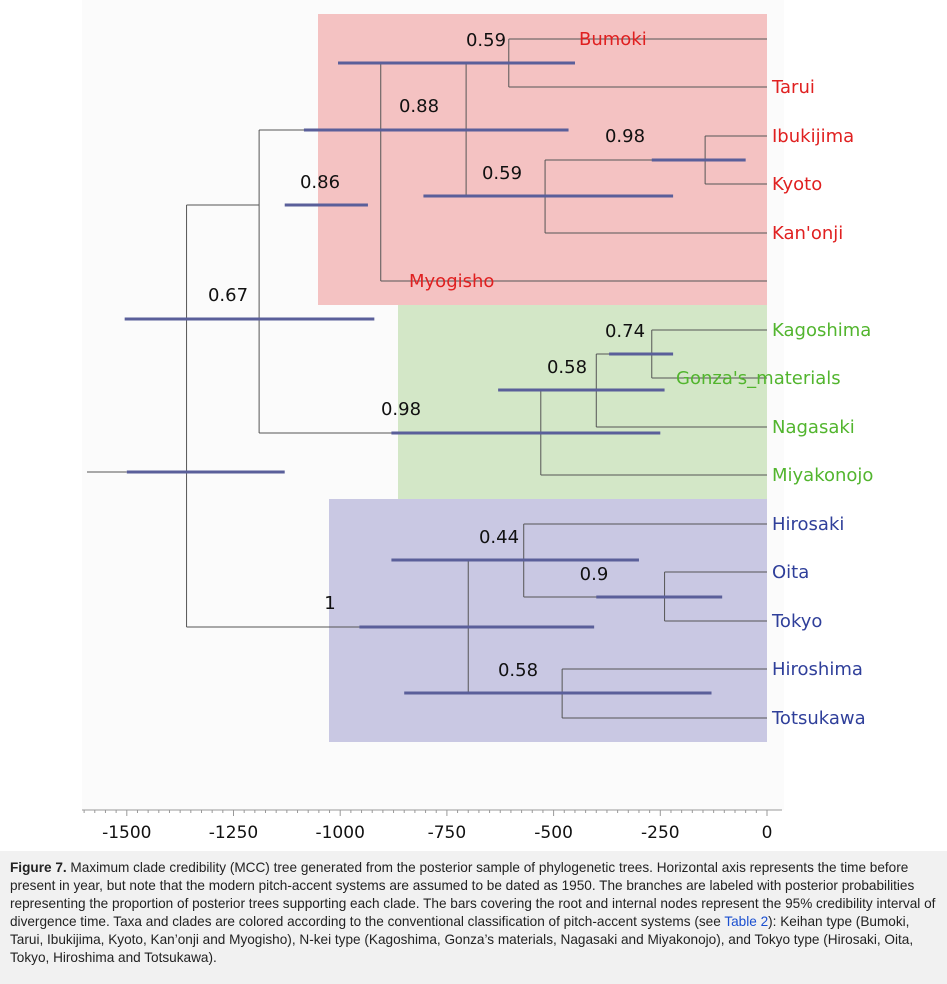  Describe the element at coordinates (818, 718) in the screenshot. I see `taxon-label: Totsukawa` at that location.